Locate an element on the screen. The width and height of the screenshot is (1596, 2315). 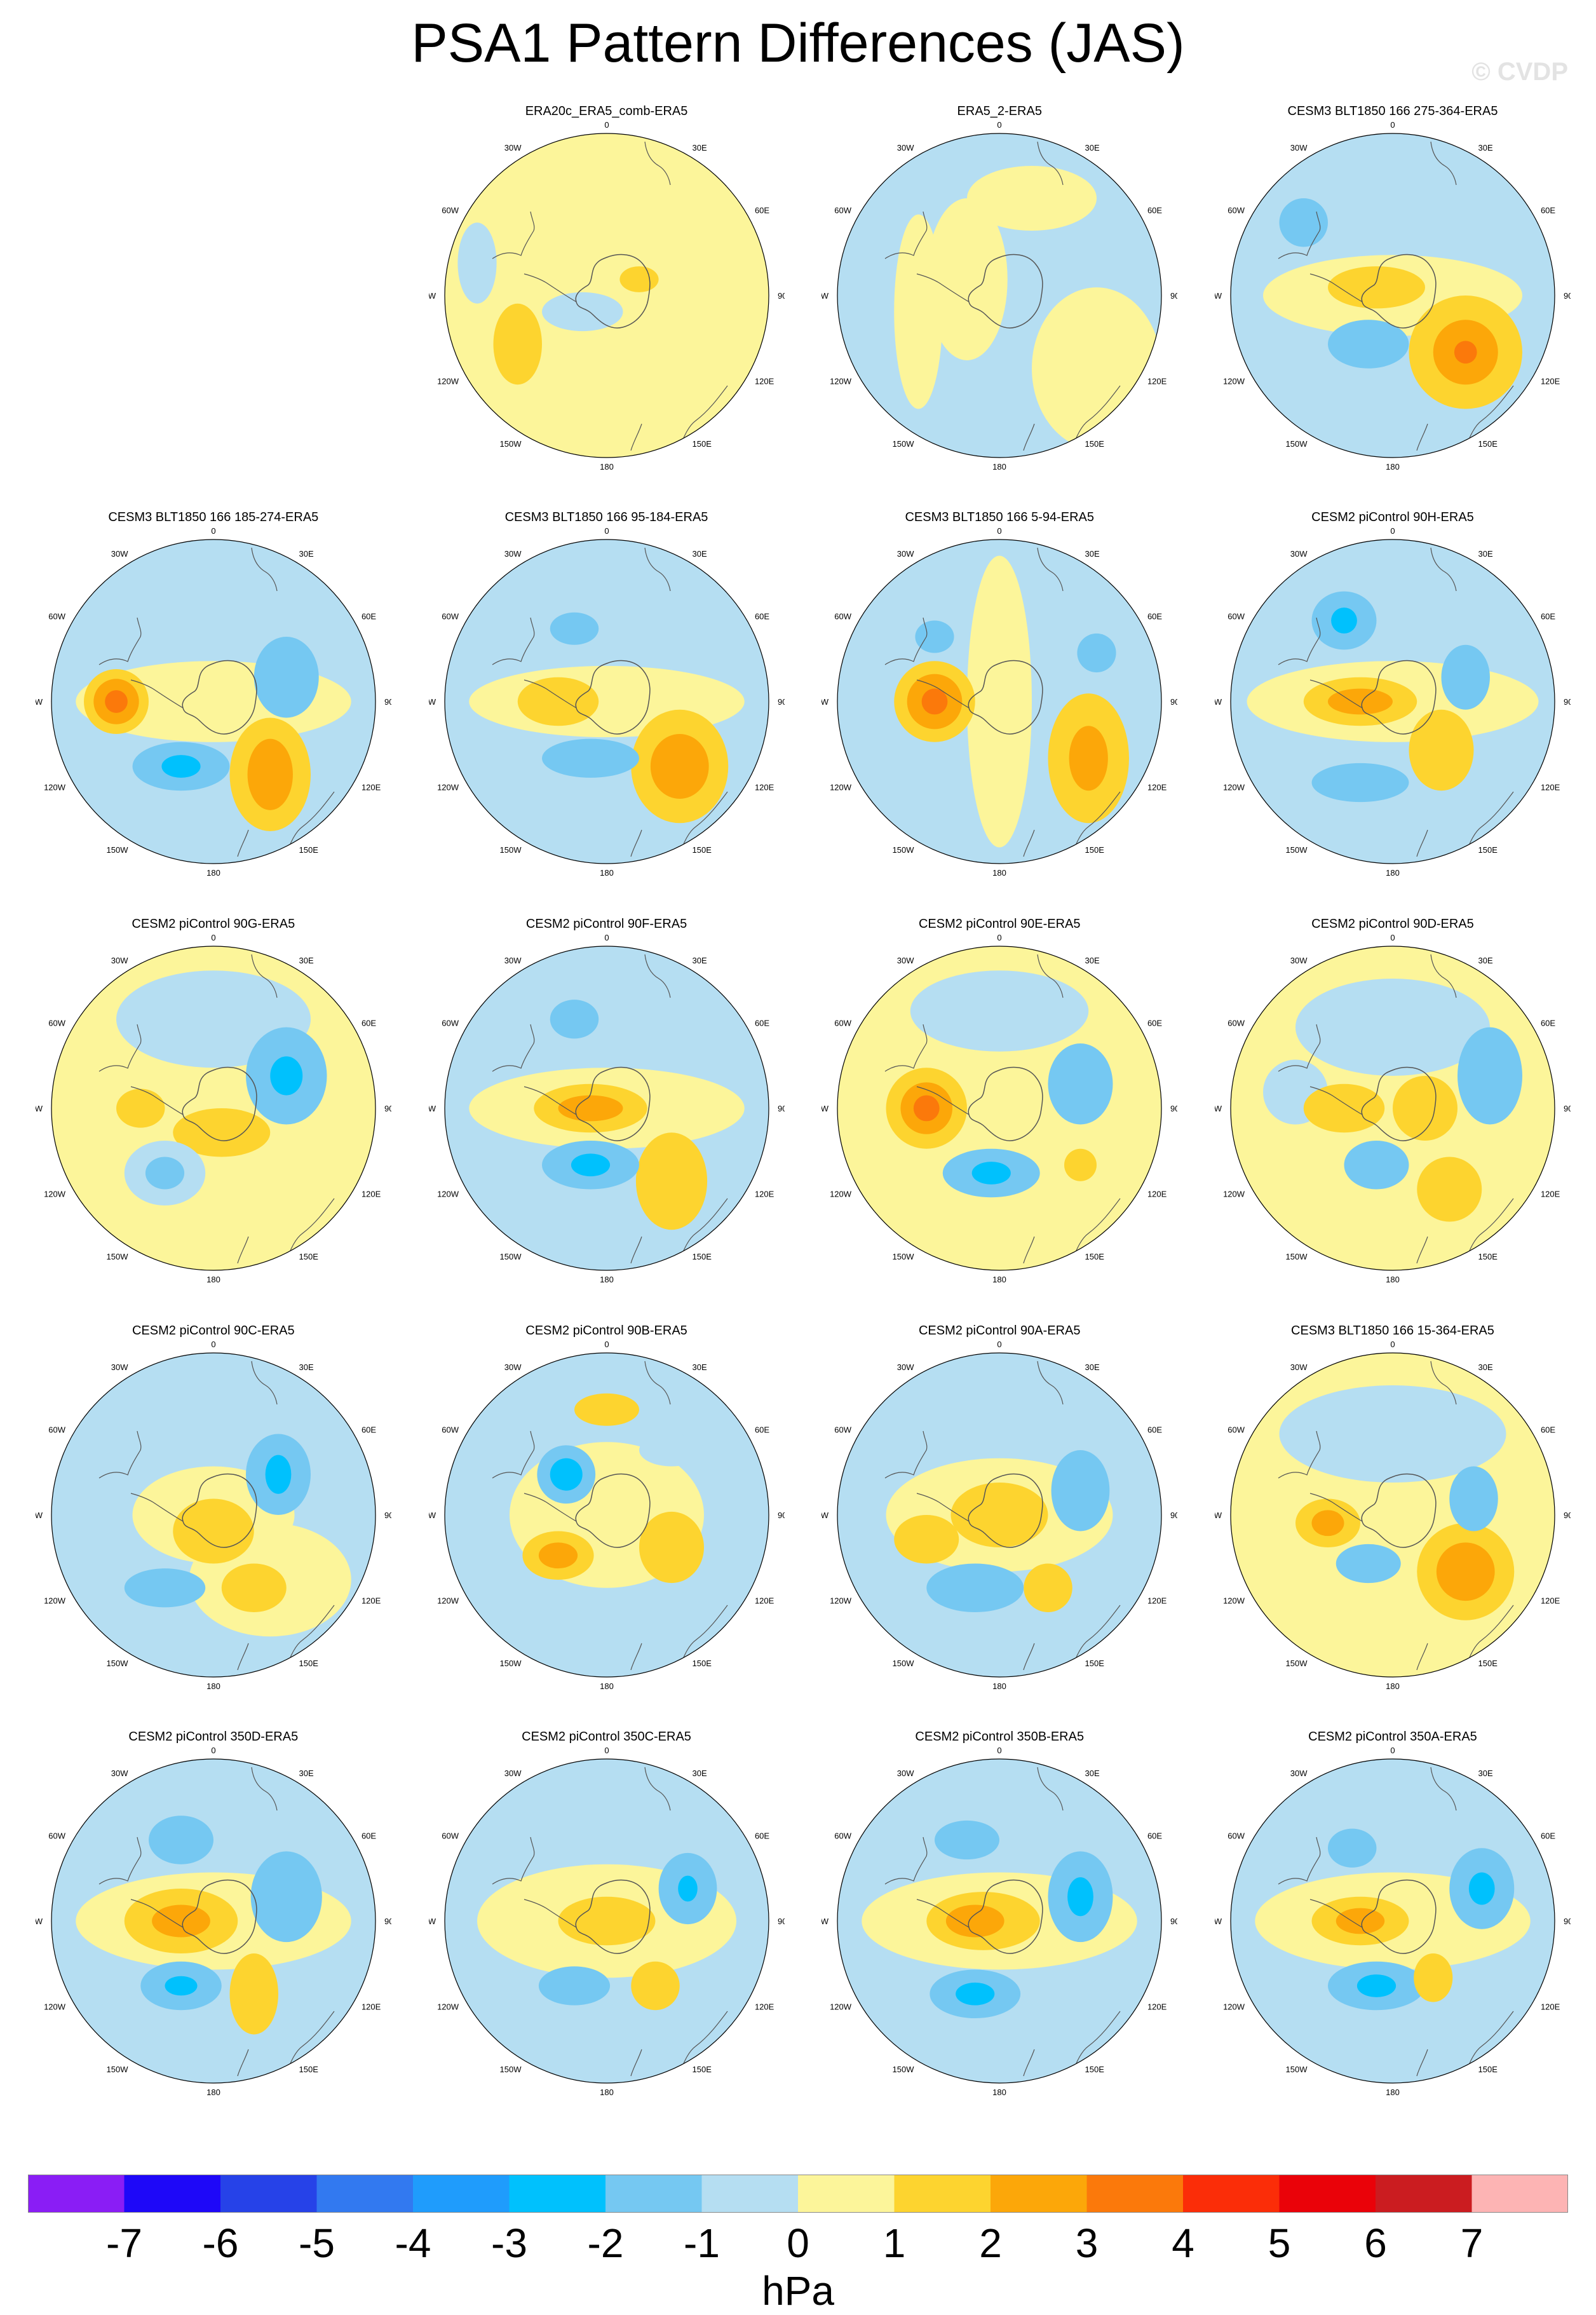
colorbar-tick-label: 0 is located at coordinates (798, 2243).